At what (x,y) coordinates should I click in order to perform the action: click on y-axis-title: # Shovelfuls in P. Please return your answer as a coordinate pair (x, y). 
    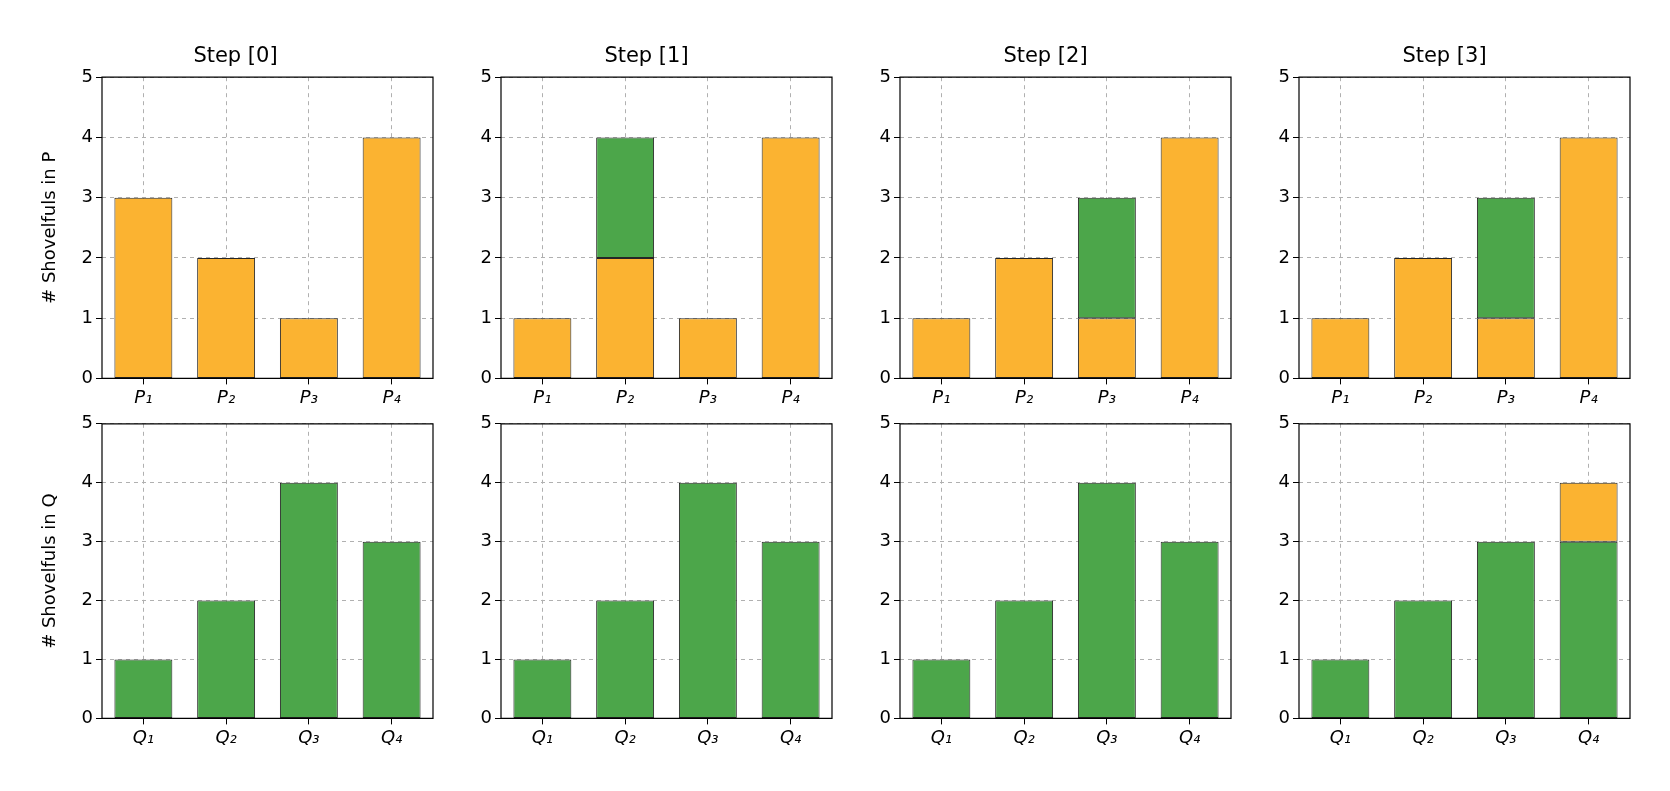
    Looking at the image, I should click on (49, 227).